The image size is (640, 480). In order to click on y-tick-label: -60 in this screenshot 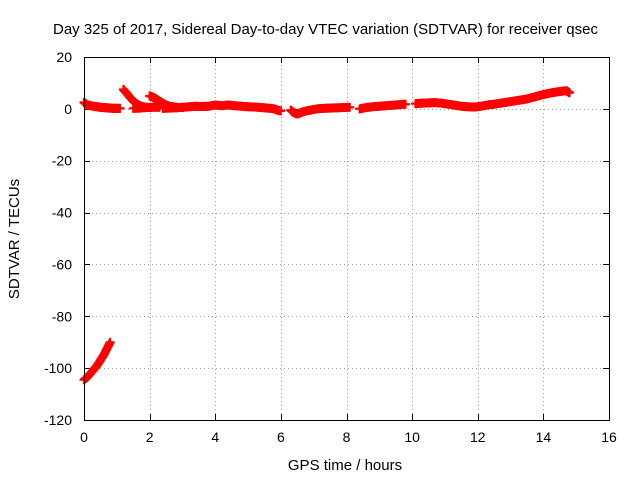, I will do `click(62, 264)`.